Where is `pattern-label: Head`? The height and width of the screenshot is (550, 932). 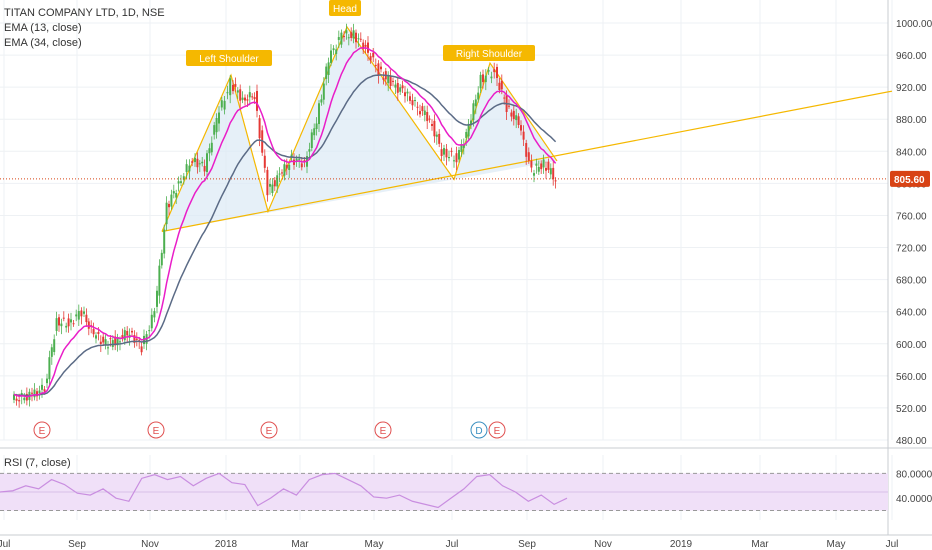
pattern-label: Head is located at coordinates (345, 9).